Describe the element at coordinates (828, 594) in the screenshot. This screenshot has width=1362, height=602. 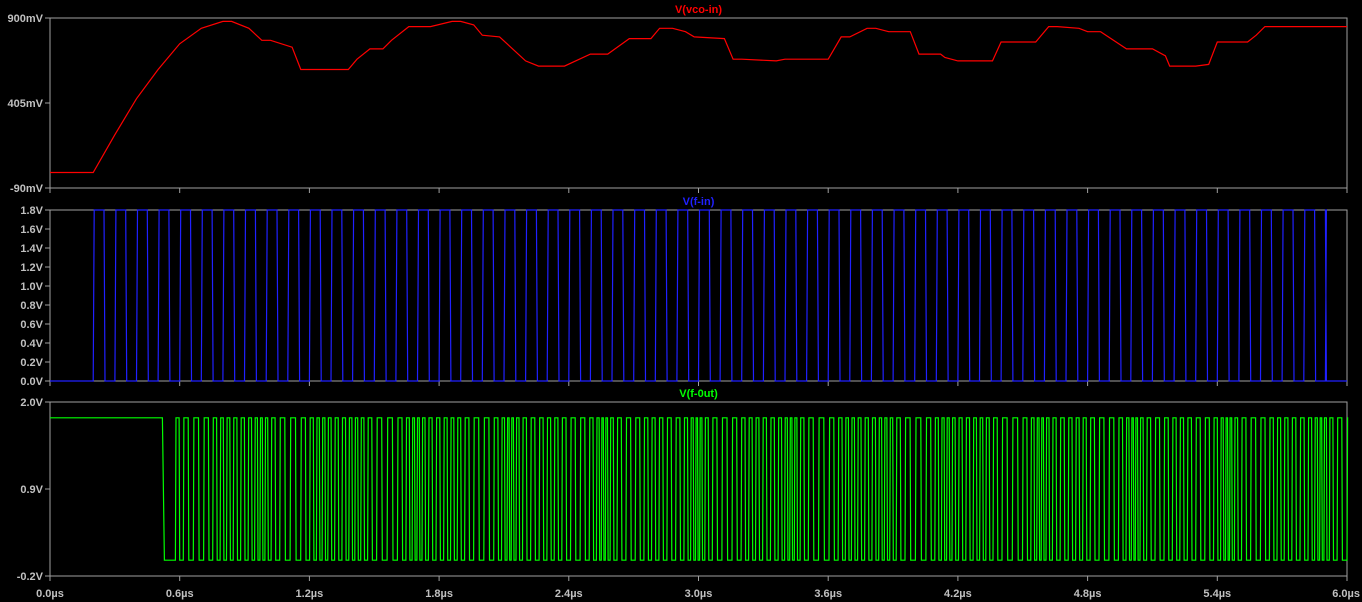
I see `x-tick-label: 3.6µs` at that location.